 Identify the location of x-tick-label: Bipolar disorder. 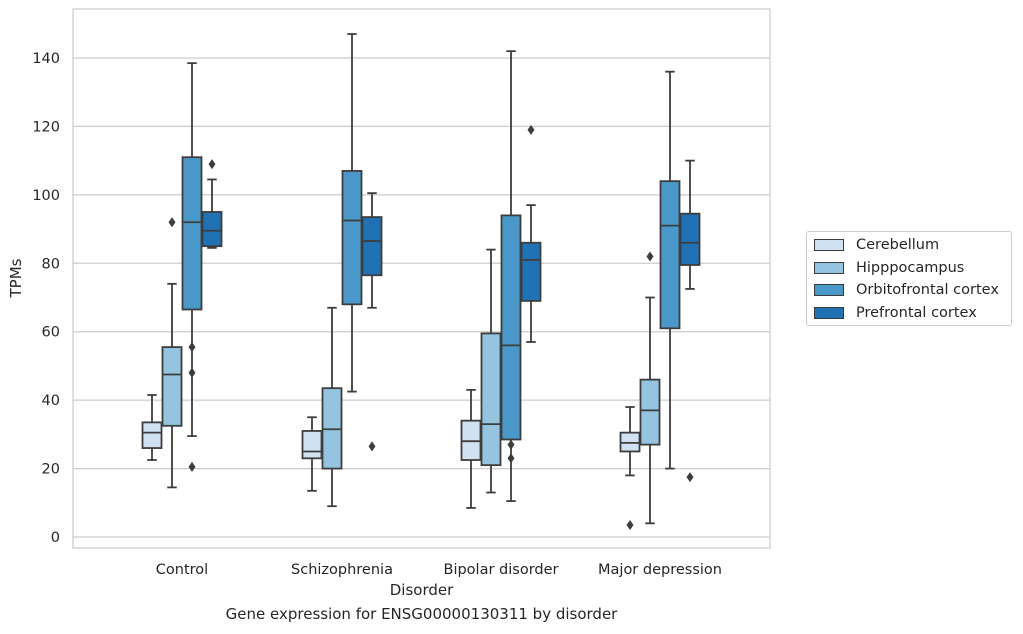
(501, 570).